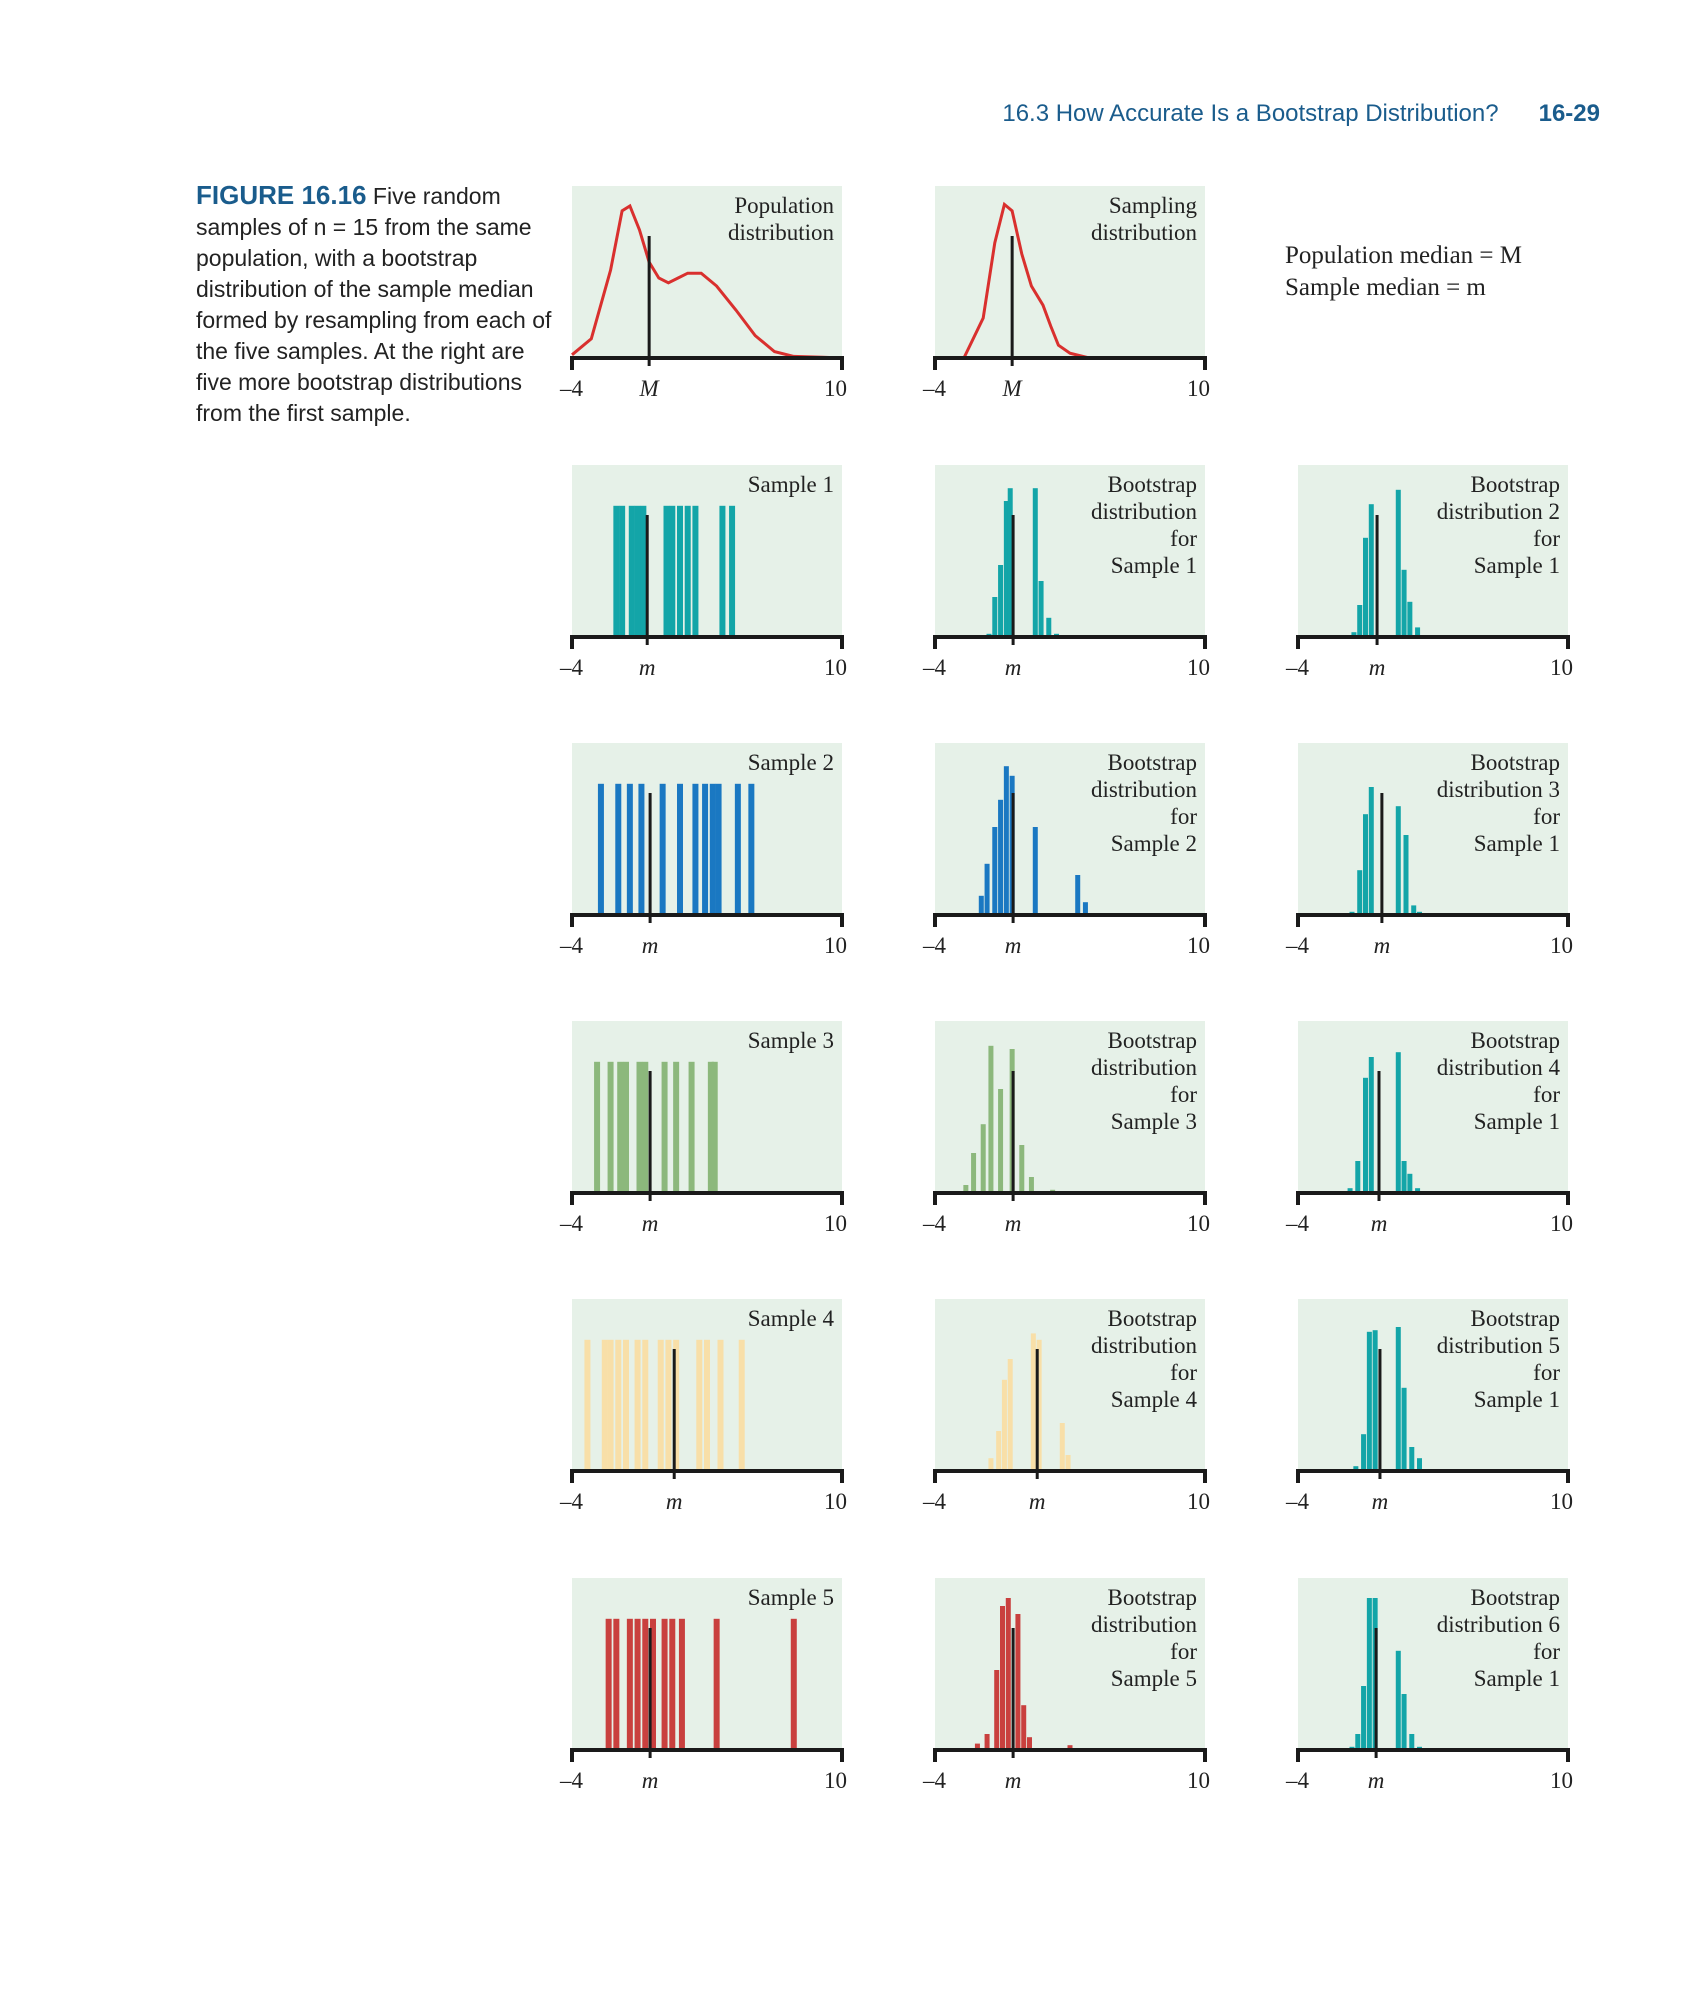 Image resolution: width=1693 pixels, height=1993 pixels. I want to click on panel-title: Sample 3, so click(790, 1040).